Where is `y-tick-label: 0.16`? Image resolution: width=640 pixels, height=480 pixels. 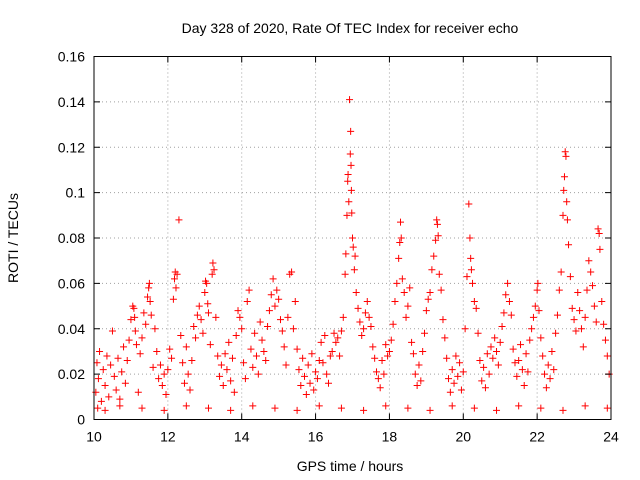
y-tick-label: 0.16 is located at coordinates (71, 57).